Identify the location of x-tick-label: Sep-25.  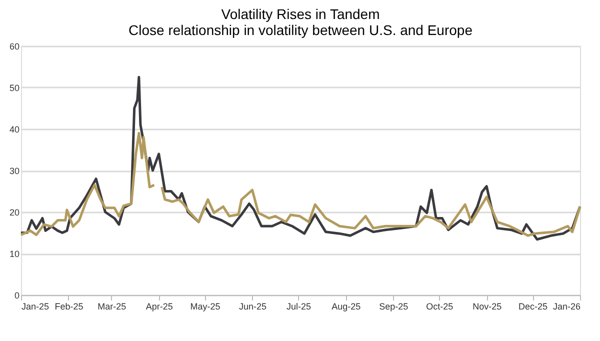
(393, 307).